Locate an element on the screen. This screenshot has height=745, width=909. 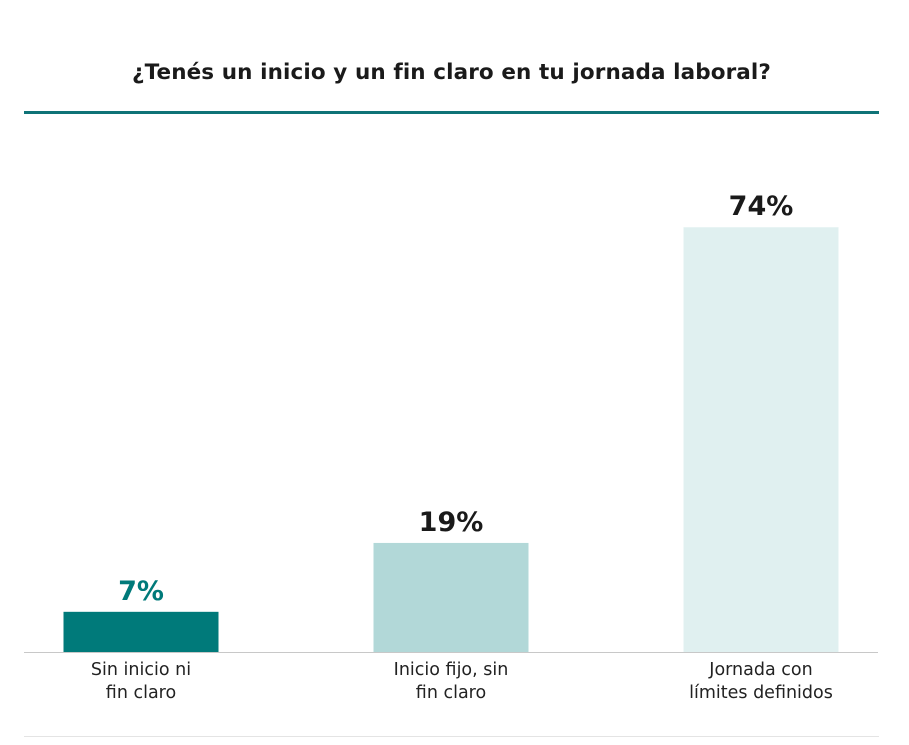
value-label-3: 74% is located at coordinates (761, 206).